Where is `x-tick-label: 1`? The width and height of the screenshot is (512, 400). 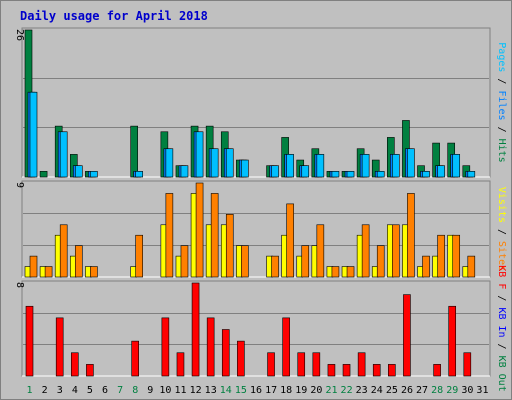
x-tick-label: 1 is located at coordinates (30, 390).